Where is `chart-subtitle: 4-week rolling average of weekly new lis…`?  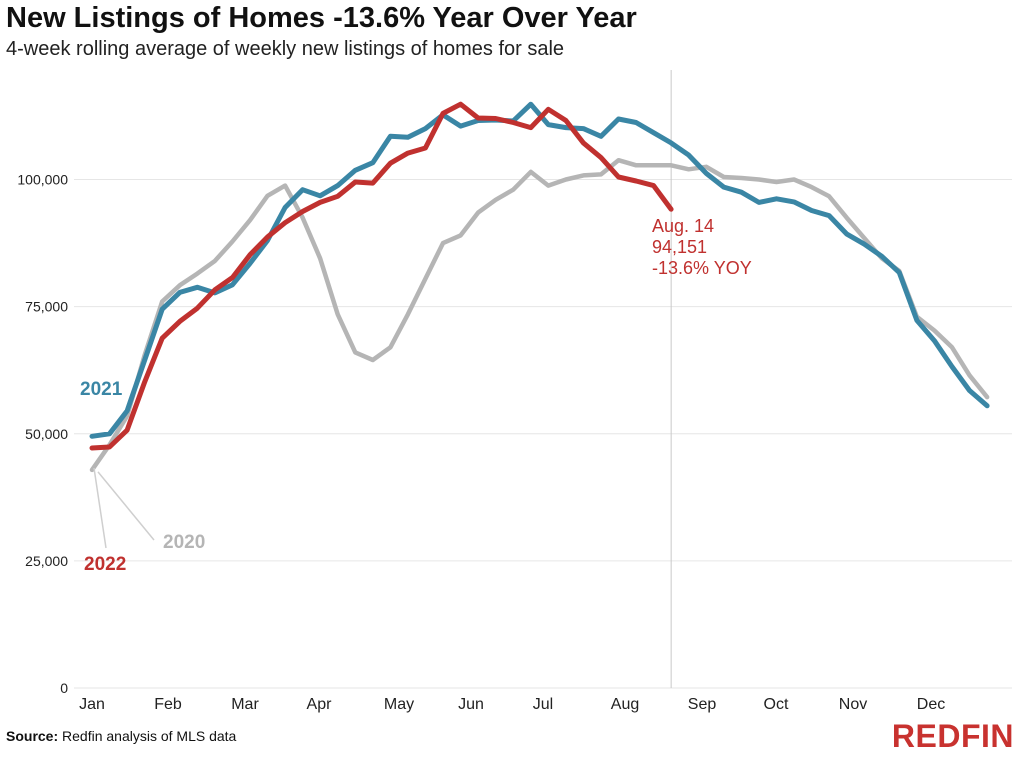 chart-subtitle: 4-week rolling average of weekly new lis… is located at coordinates (285, 49).